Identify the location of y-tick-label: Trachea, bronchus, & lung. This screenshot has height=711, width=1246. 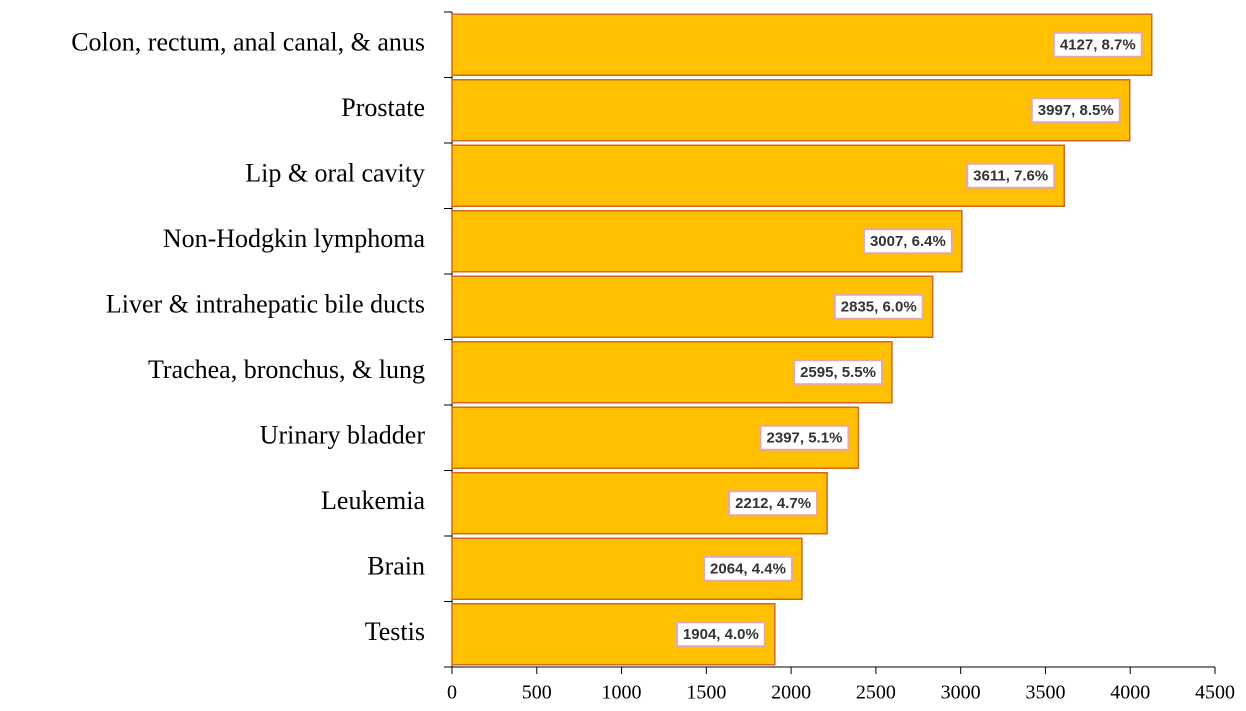
(286, 369).